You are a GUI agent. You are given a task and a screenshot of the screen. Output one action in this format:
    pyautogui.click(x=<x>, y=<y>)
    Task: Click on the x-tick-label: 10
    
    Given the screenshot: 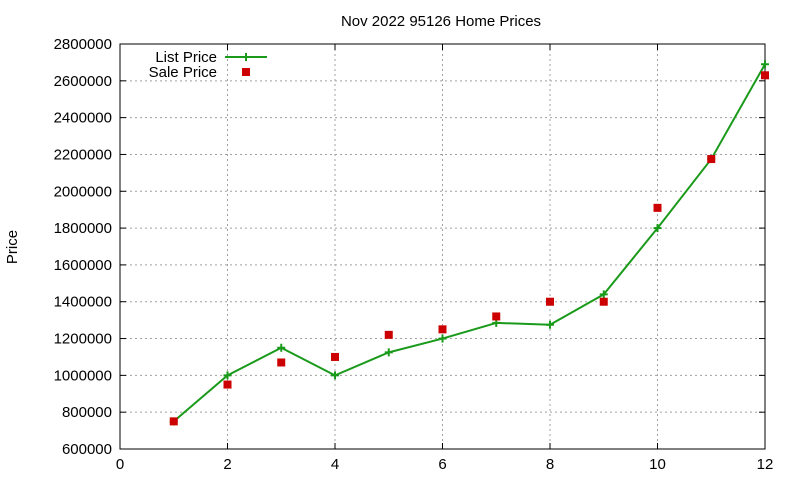 What is the action you would take?
    pyautogui.click(x=657, y=464)
    